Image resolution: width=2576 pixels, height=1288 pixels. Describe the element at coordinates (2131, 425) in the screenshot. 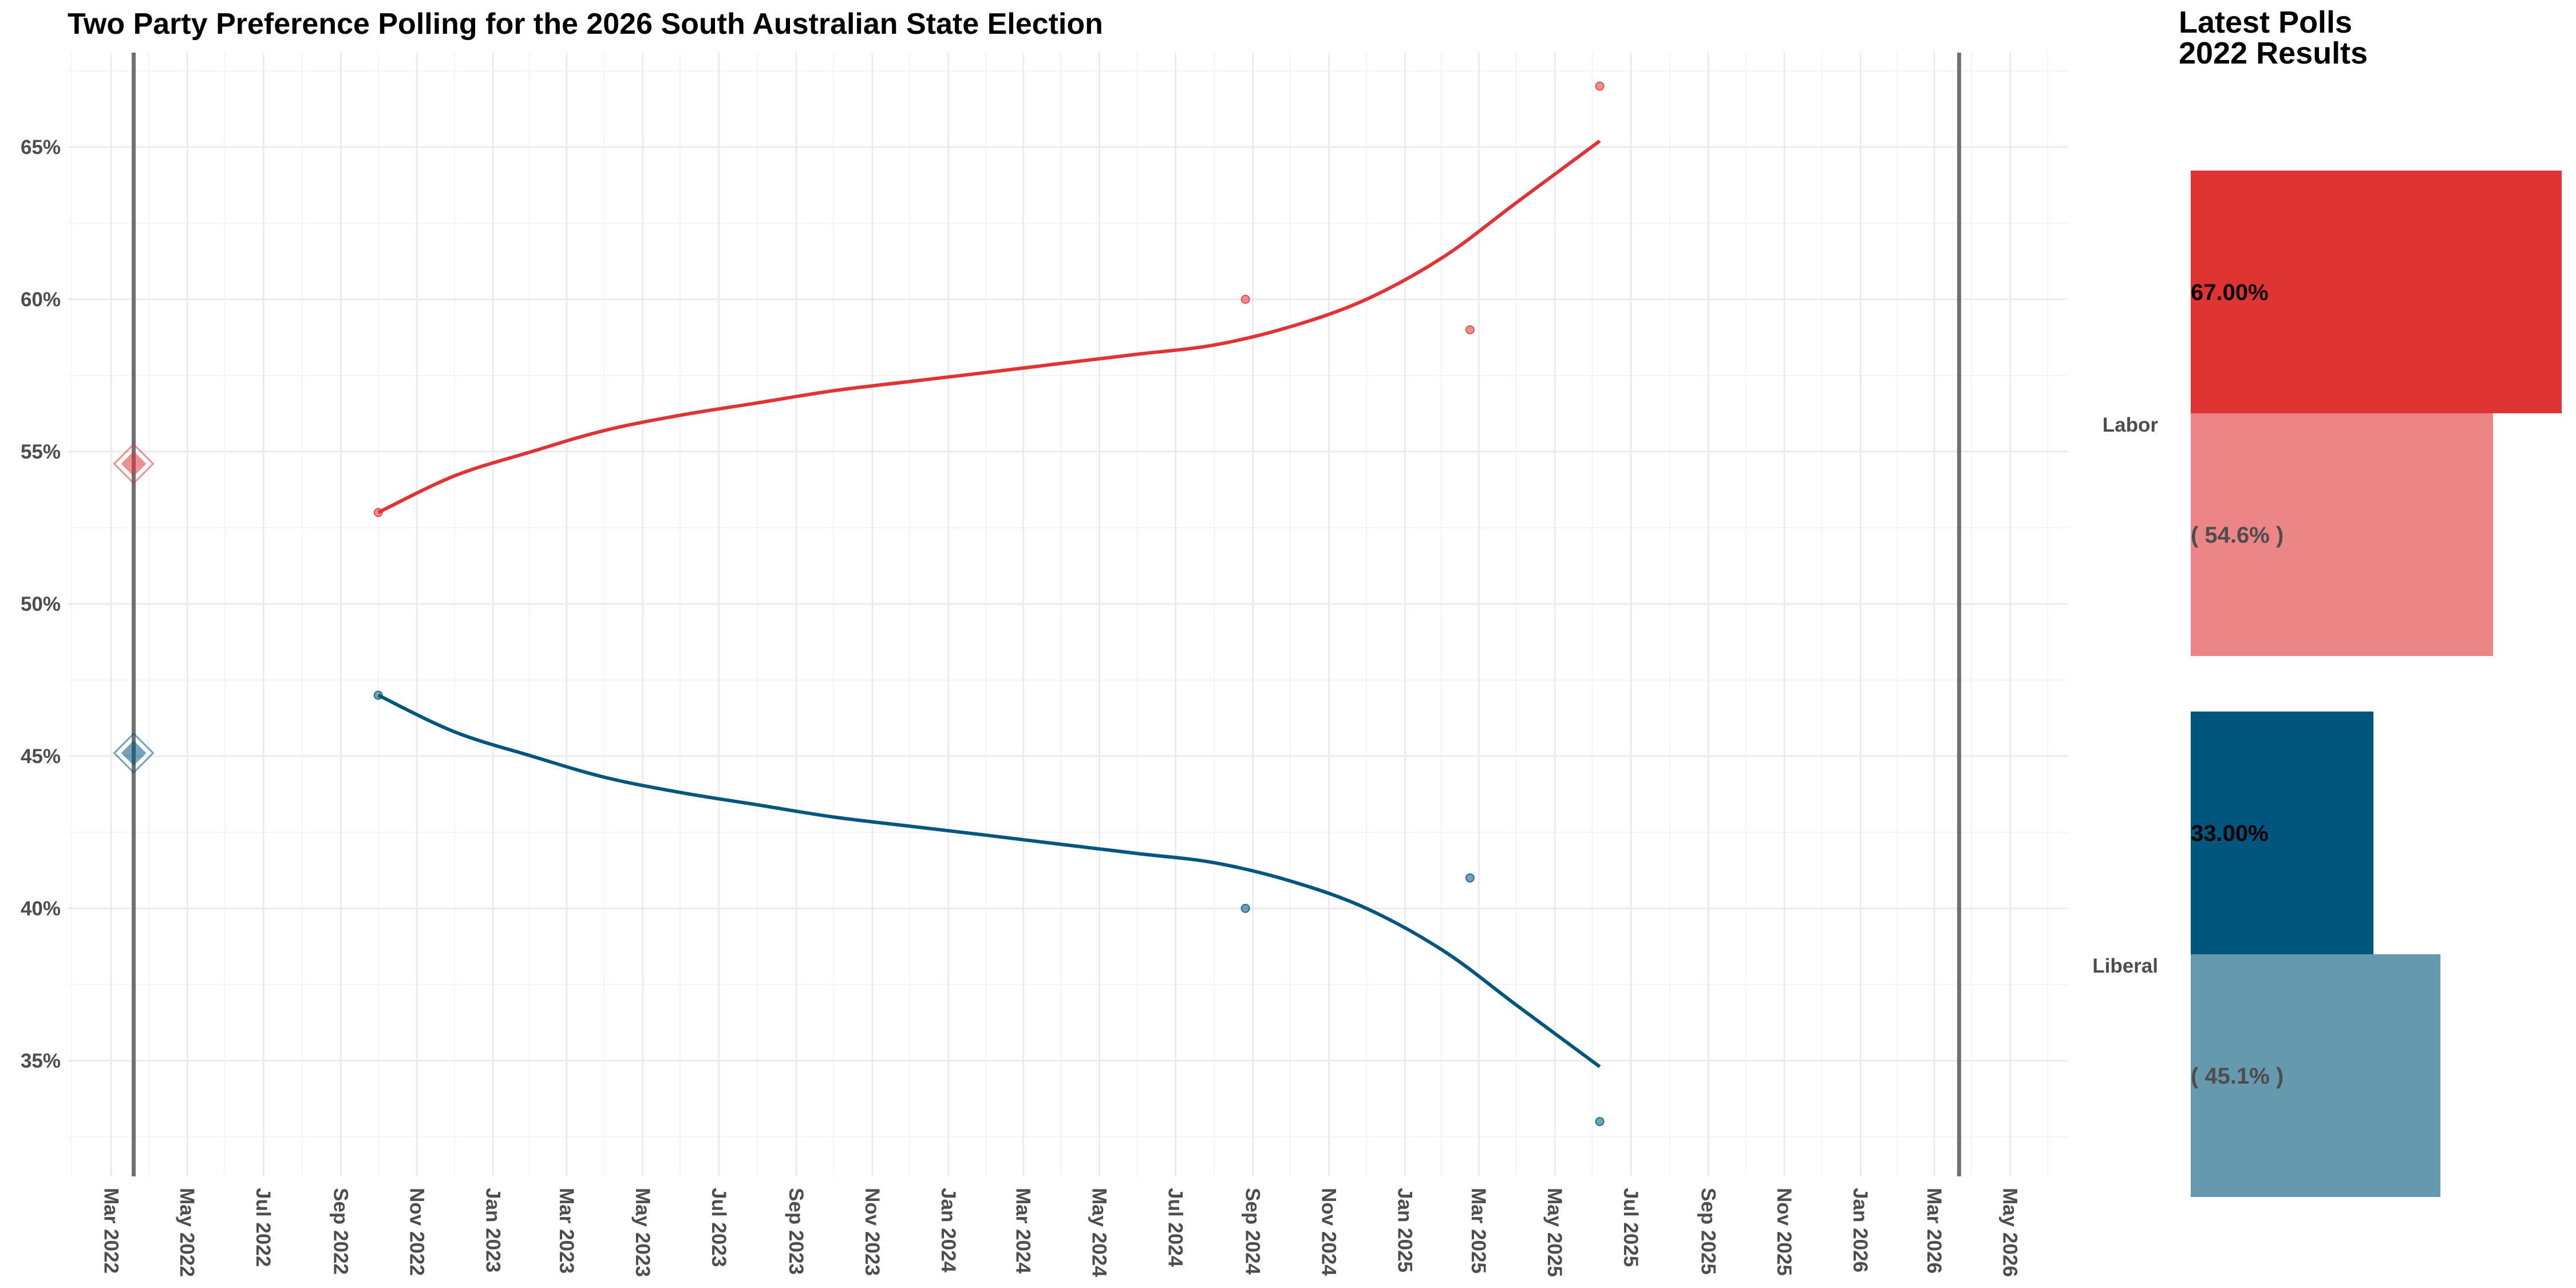

I see `labor-category-label: Labor` at that location.